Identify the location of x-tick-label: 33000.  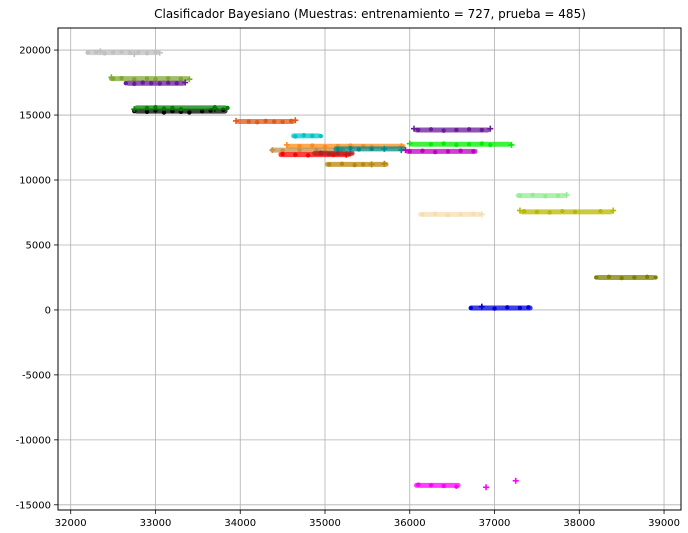
(156, 523).